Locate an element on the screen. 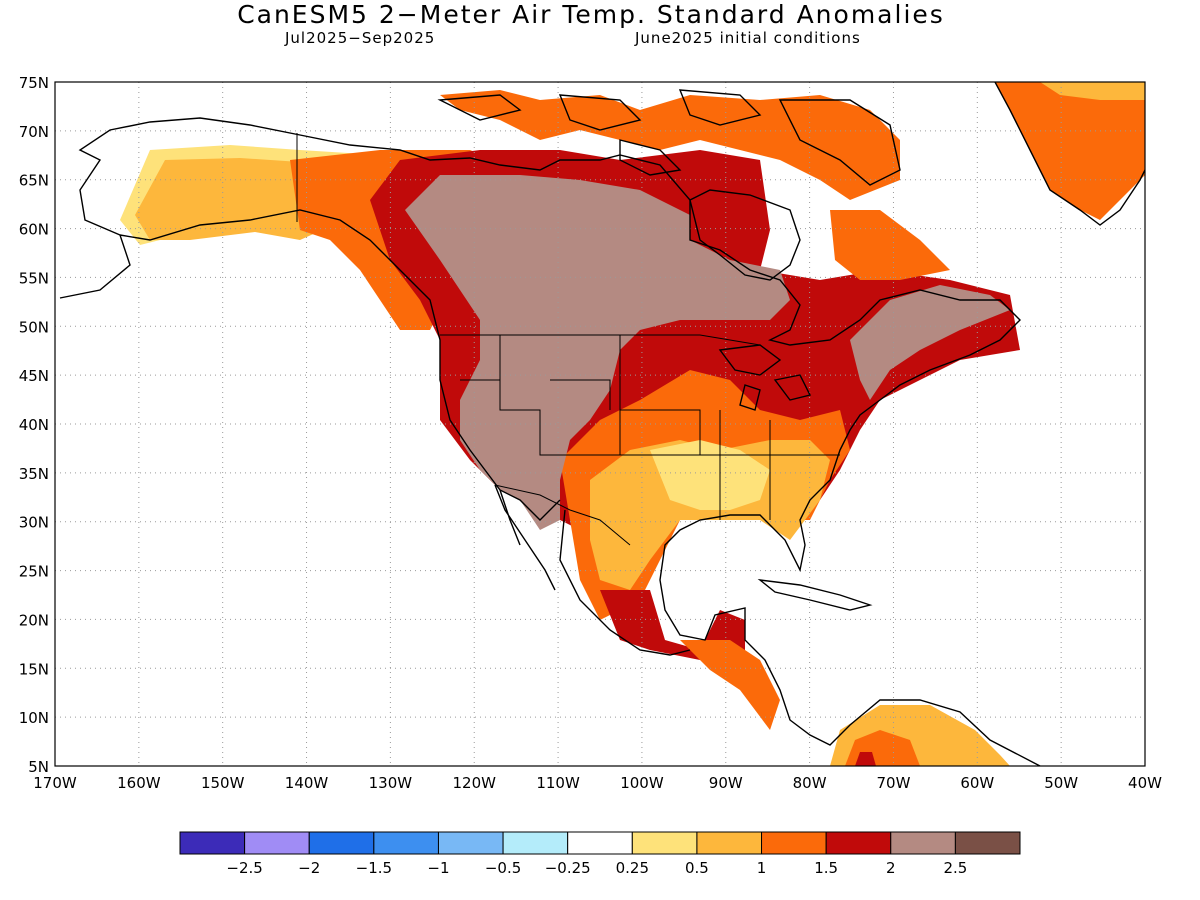 The height and width of the screenshot is (900, 1200). lon-tick-label: 120W is located at coordinates (474, 783).